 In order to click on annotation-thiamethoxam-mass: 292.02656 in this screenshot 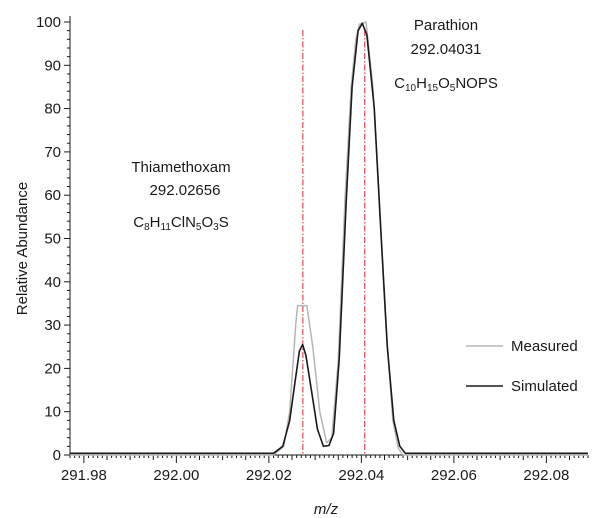, I will do `click(185, 190)`.